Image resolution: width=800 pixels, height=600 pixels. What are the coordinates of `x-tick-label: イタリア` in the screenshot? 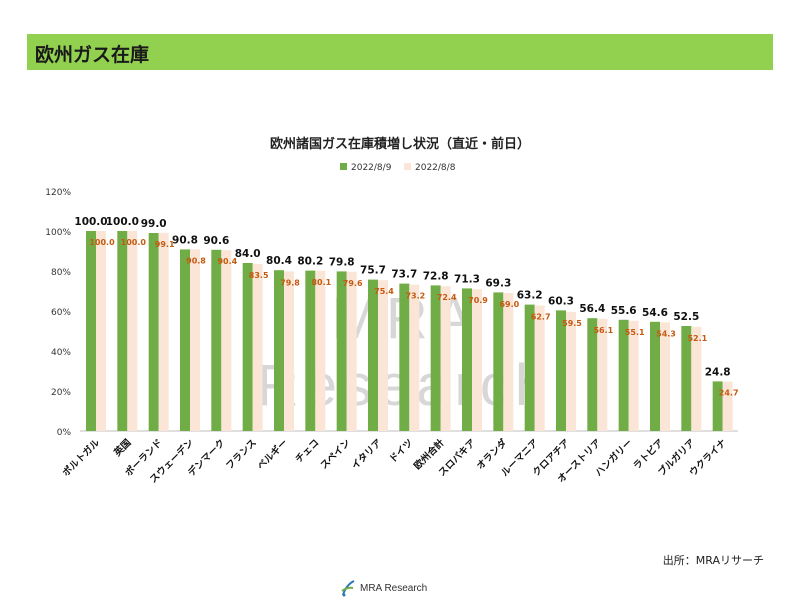 It's located at (366, 453).